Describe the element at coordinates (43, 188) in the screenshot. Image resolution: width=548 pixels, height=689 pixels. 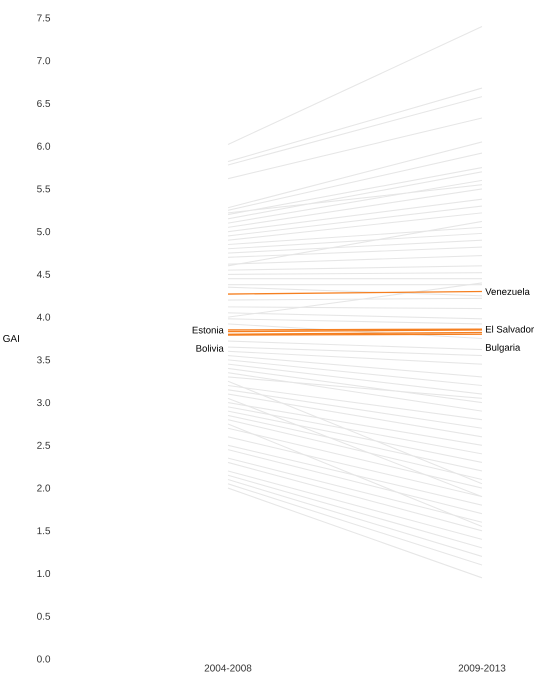
I see `y-tick-label: 5.5` at that location.